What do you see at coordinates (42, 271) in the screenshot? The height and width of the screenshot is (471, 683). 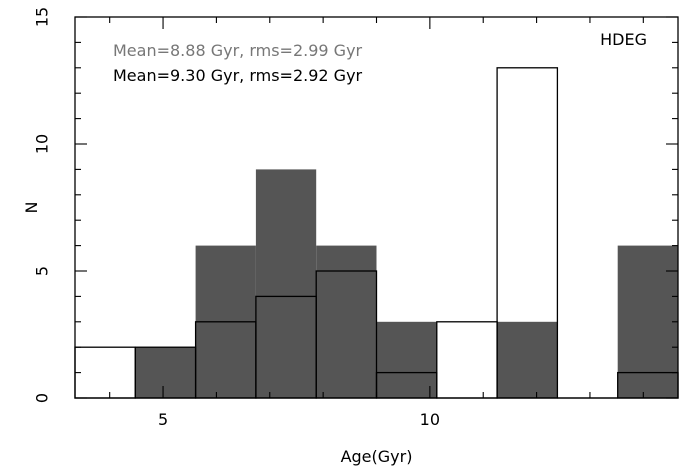 I see `y-tick-label: 5` at bounding box center [42, 271].